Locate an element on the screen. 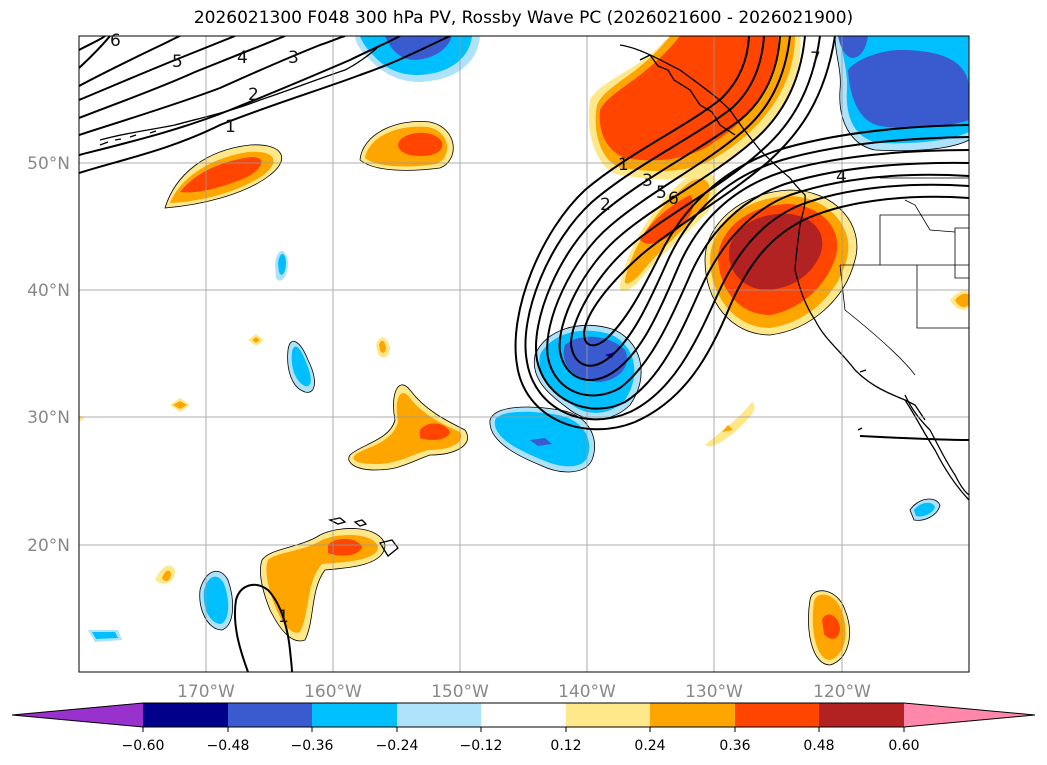 The width and height of the screenshot is (1047, 765). lon-label: 160°W is located at coordinates (333, 692).